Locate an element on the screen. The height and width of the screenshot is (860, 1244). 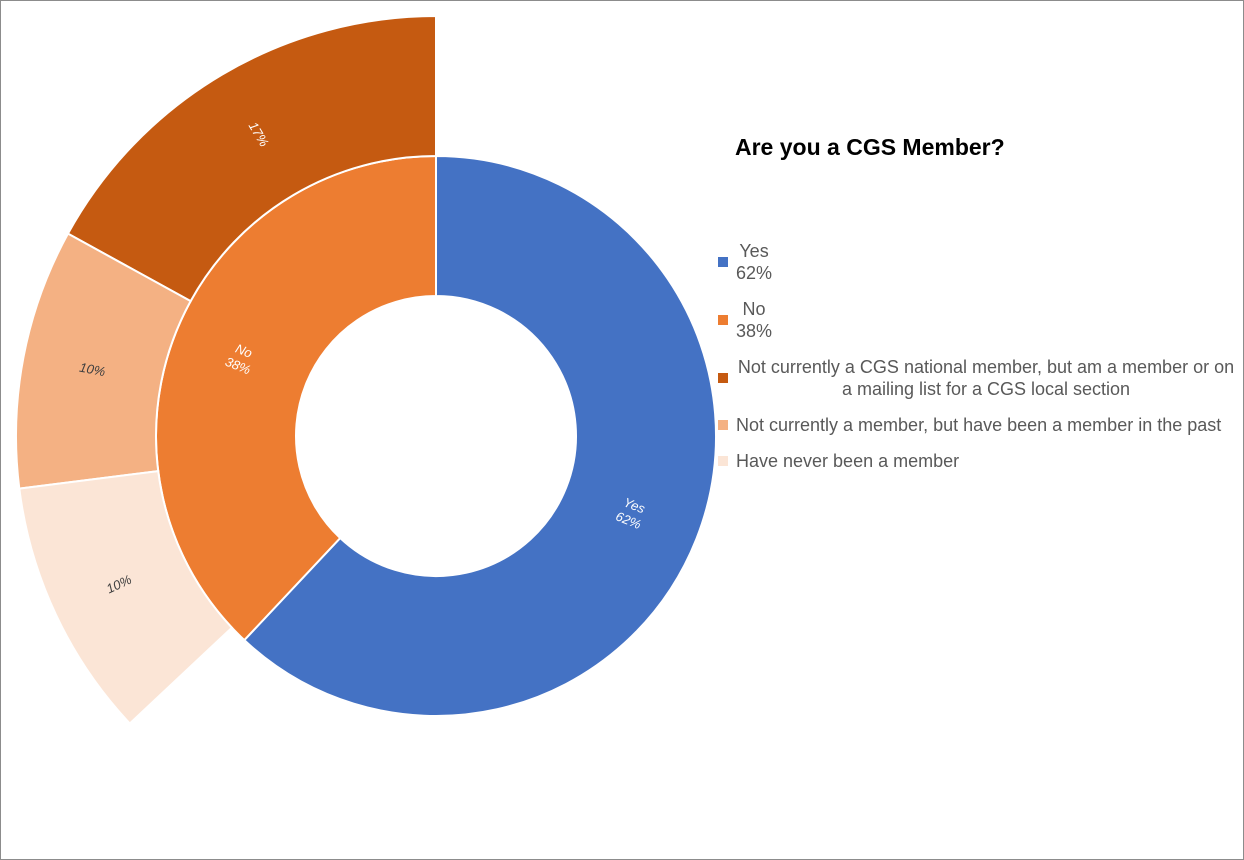
legend-label-text: Yes is located at coordinates (754, 251).